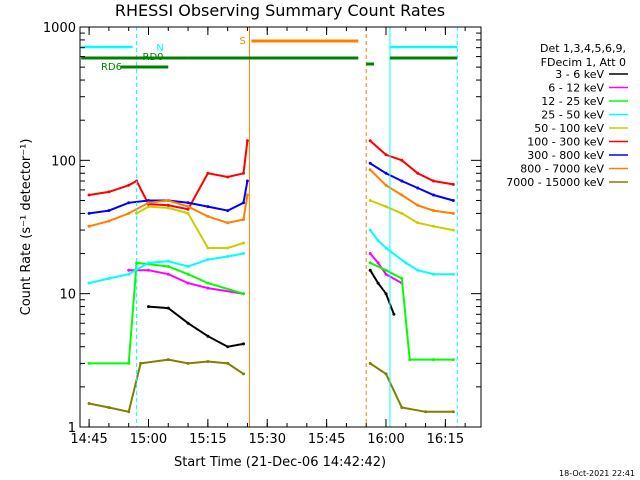  What do you see at coordinates (562, 169) in the screenshot?
I see `legend-entry-label: 800 - 7000 keV` at bounding box center [562, 169].